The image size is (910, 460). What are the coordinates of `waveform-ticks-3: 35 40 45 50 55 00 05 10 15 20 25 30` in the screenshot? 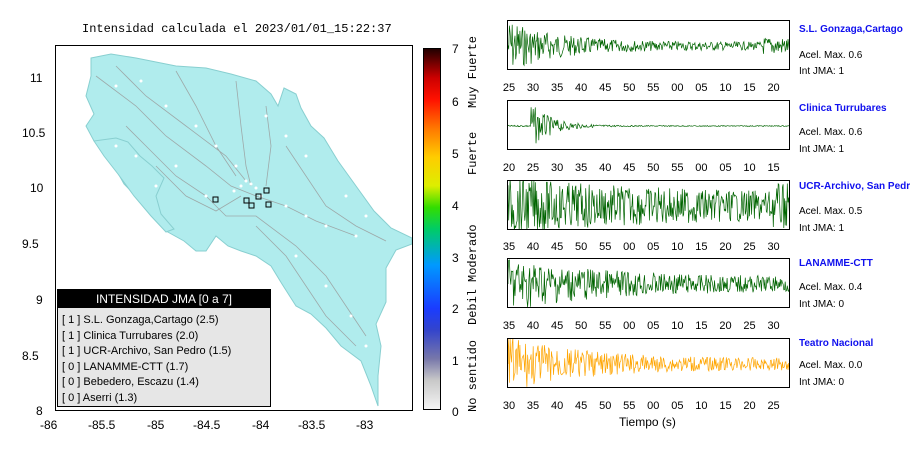 It's located at (646, 327).